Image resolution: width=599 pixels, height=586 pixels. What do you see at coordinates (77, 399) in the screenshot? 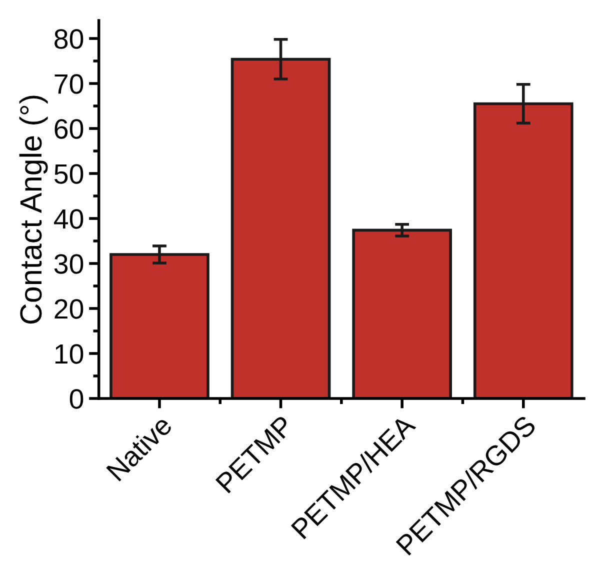
I see `y-tick-label: 0` at bounding box center [77, 399].